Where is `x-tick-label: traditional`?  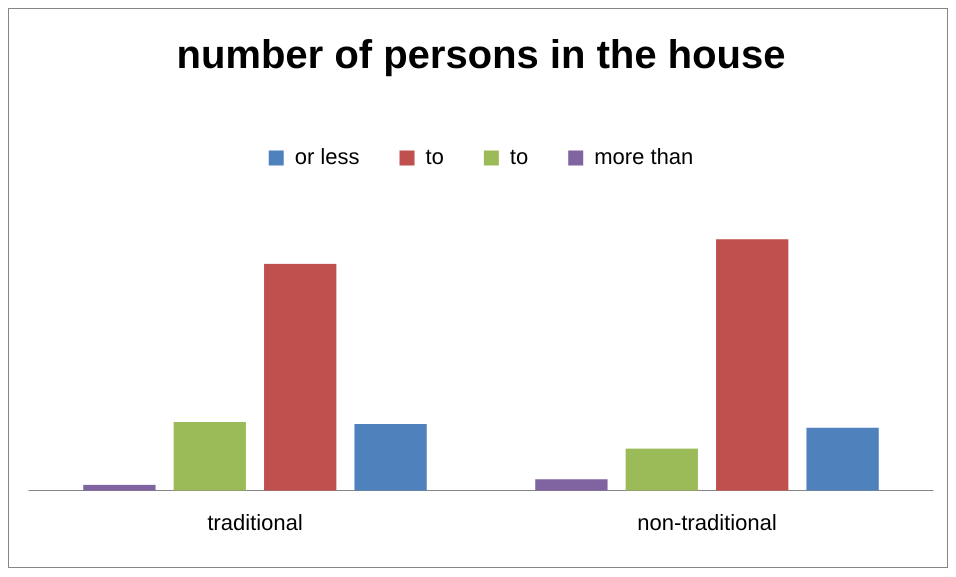
x-tick-label: traditional is located at coordinates (255, 522).